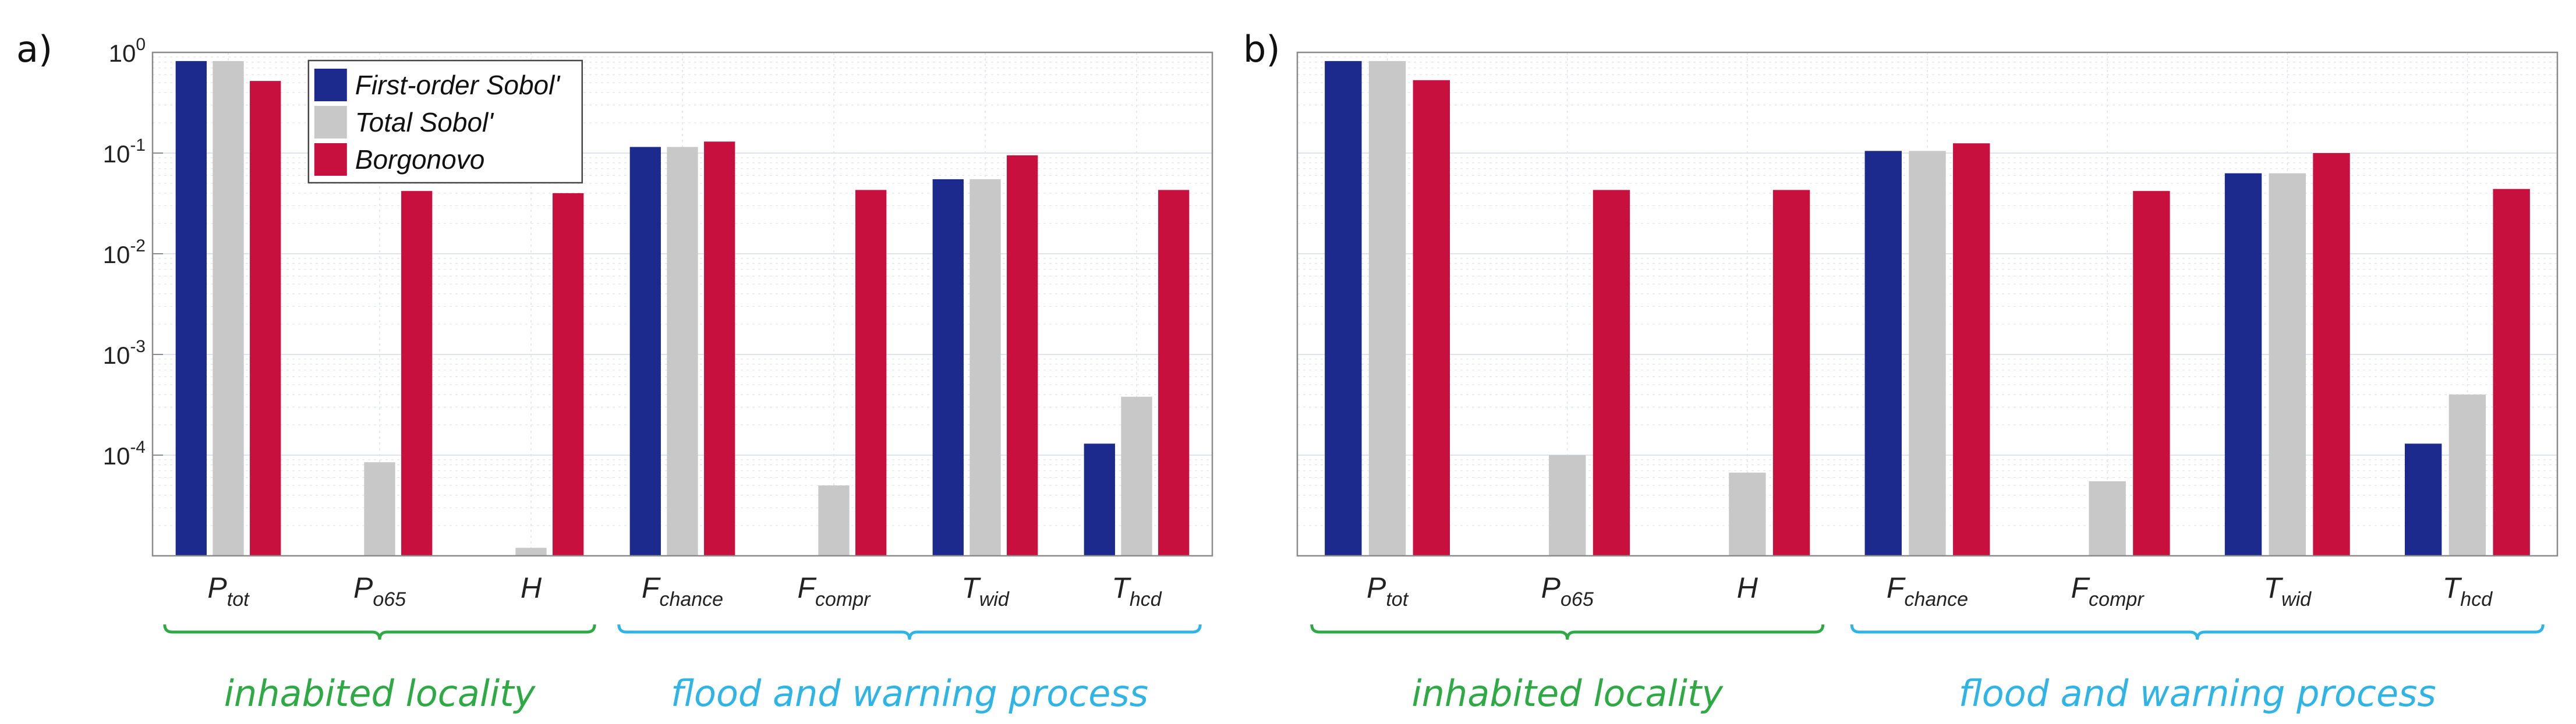 Image resolution: width=2576 pixels, height=724 pixels. Describe the element at coordinates (1261, 49) in the screenshot. I see `panel-label: b)` at that location.